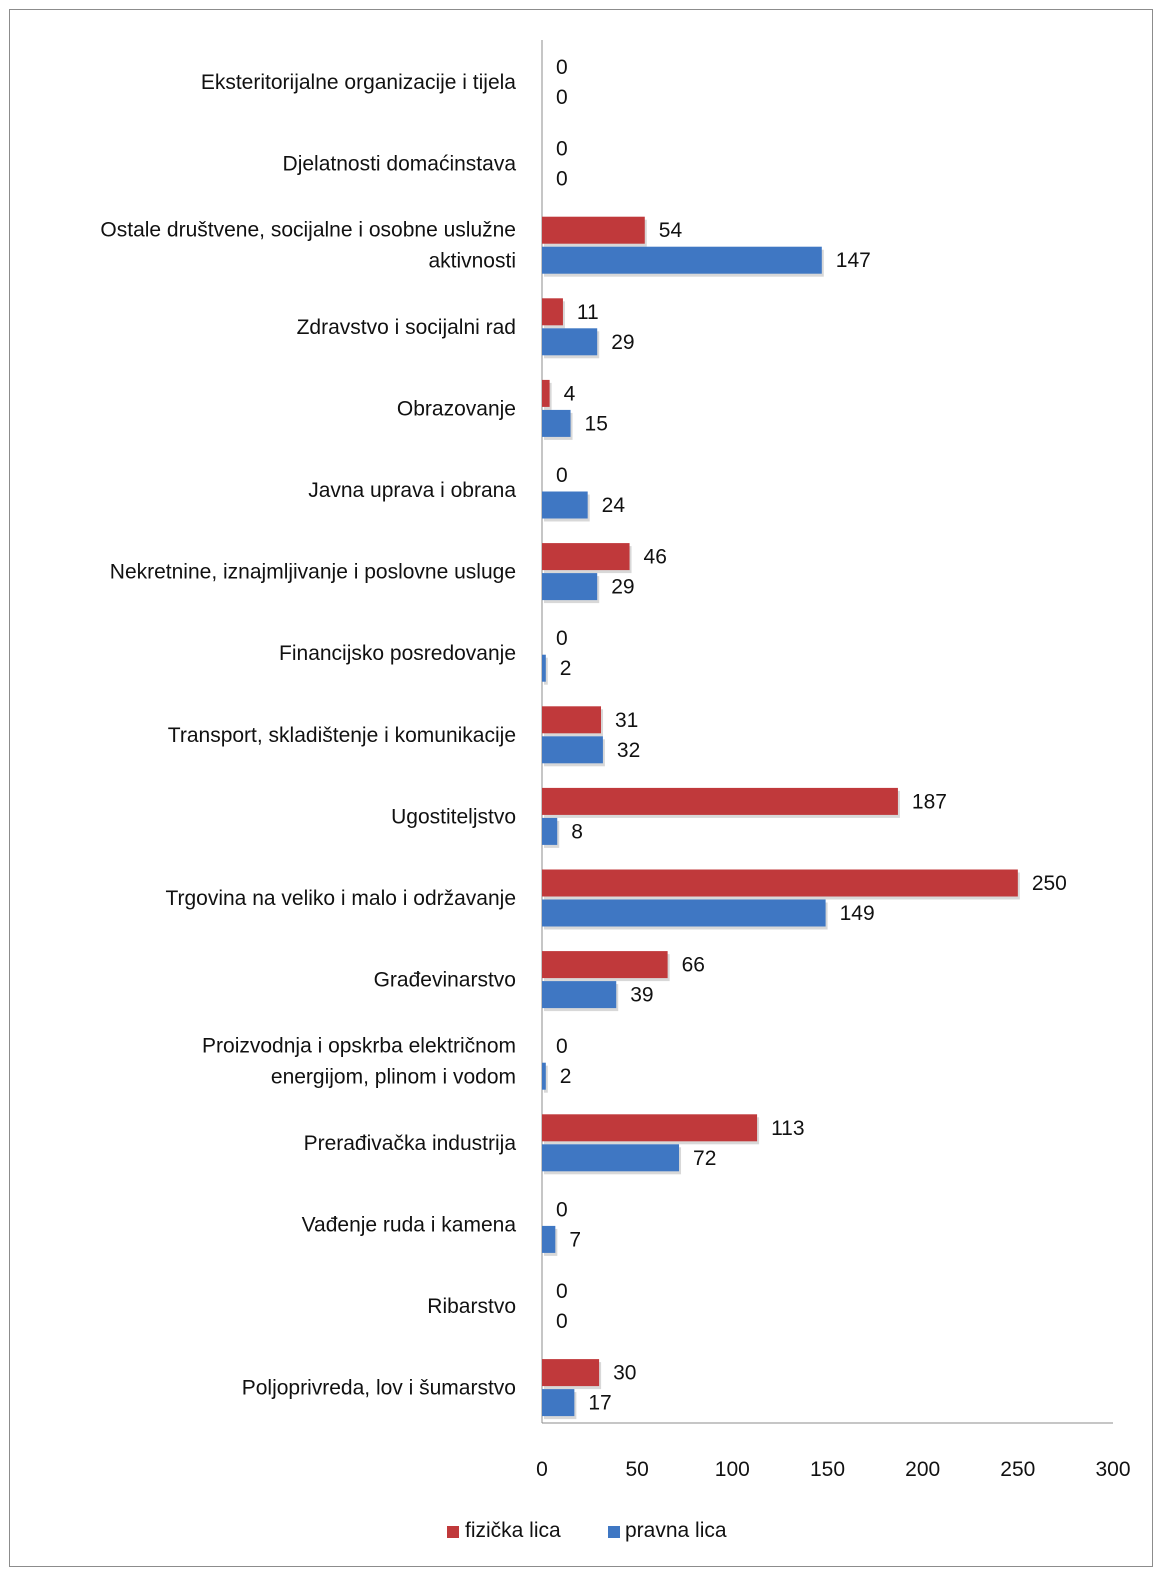  What do you see at coordinates (704, 1158) in the screenshot?
I see `data-label: 72` at bounding box center [704, 1158].